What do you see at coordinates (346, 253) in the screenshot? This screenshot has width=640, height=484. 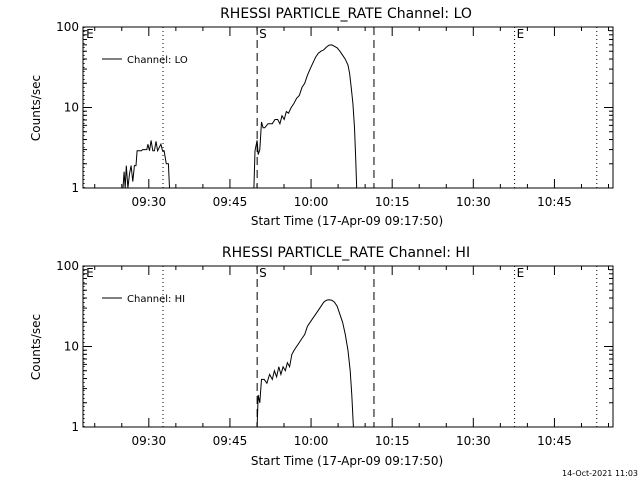 I see `chart-title: RHESSI PARTICLE_RATE Channel: HI` at bounding box center [346, 253].